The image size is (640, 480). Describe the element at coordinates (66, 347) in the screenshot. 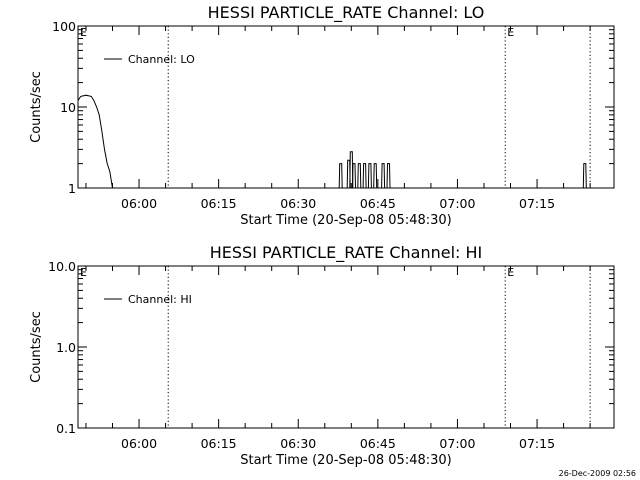

I see `y-tick-label: 1.0` at that location.